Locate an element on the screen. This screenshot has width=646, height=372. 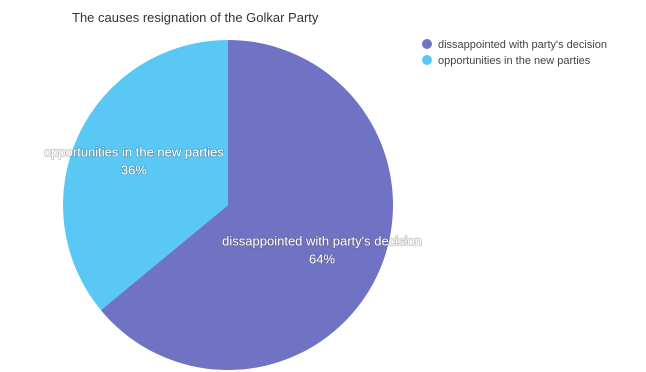
slice-percent-label: 36% is located at coordinates (134, 170).